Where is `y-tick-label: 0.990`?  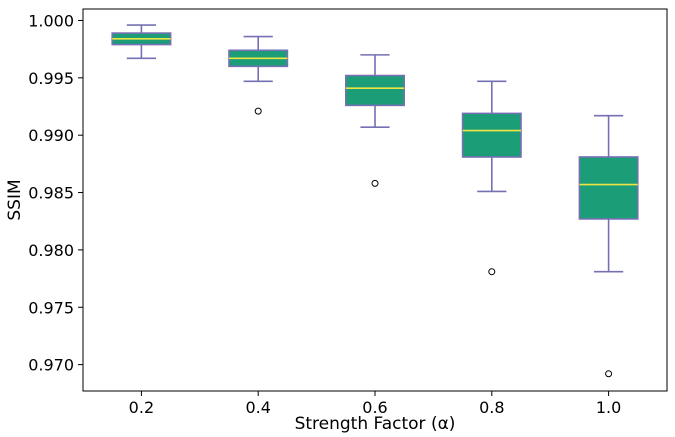
y-tick-label: 0.990 is located at coordinates (51, 135).